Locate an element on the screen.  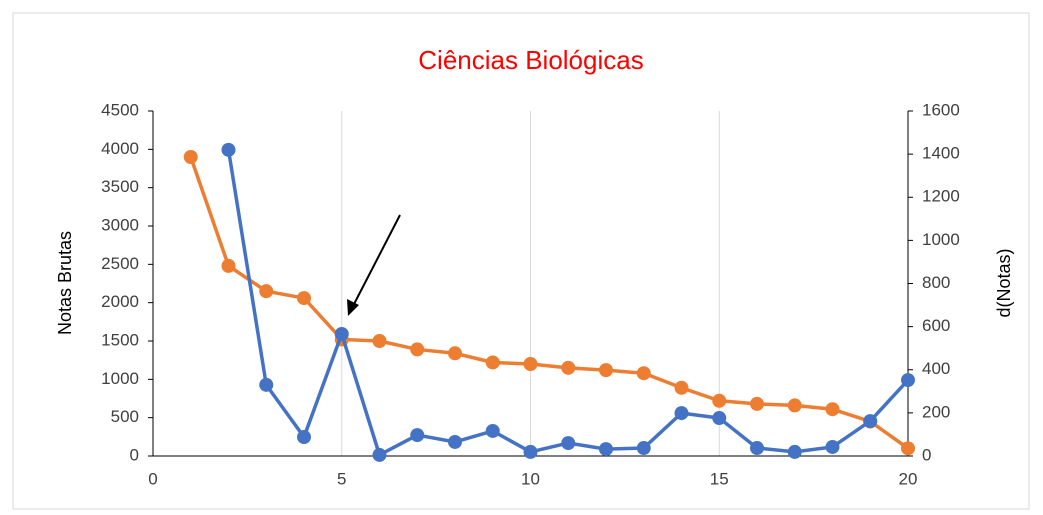
y-tick-label: 4500 is located at coordinates (120, 109).